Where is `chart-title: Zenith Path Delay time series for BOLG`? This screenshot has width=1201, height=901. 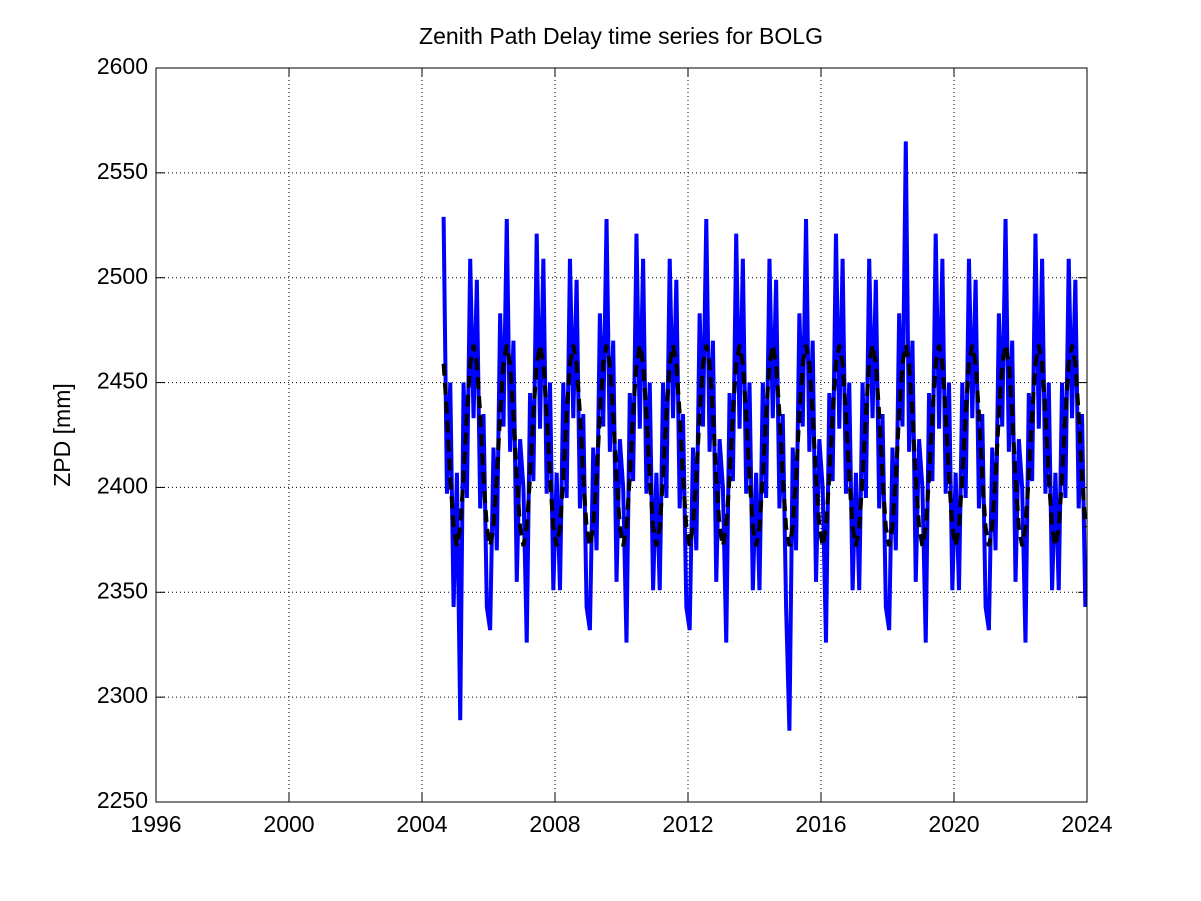 chart-title: Zenith Path Delay time series for BOLG is located at coordinates (621, 36).